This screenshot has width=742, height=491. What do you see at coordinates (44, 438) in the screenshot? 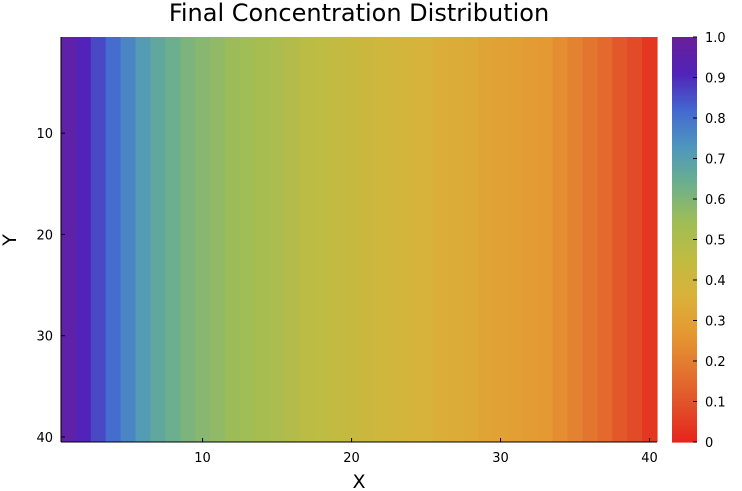
I see `y-tick-label: 40` at bounding box center [44, 438].